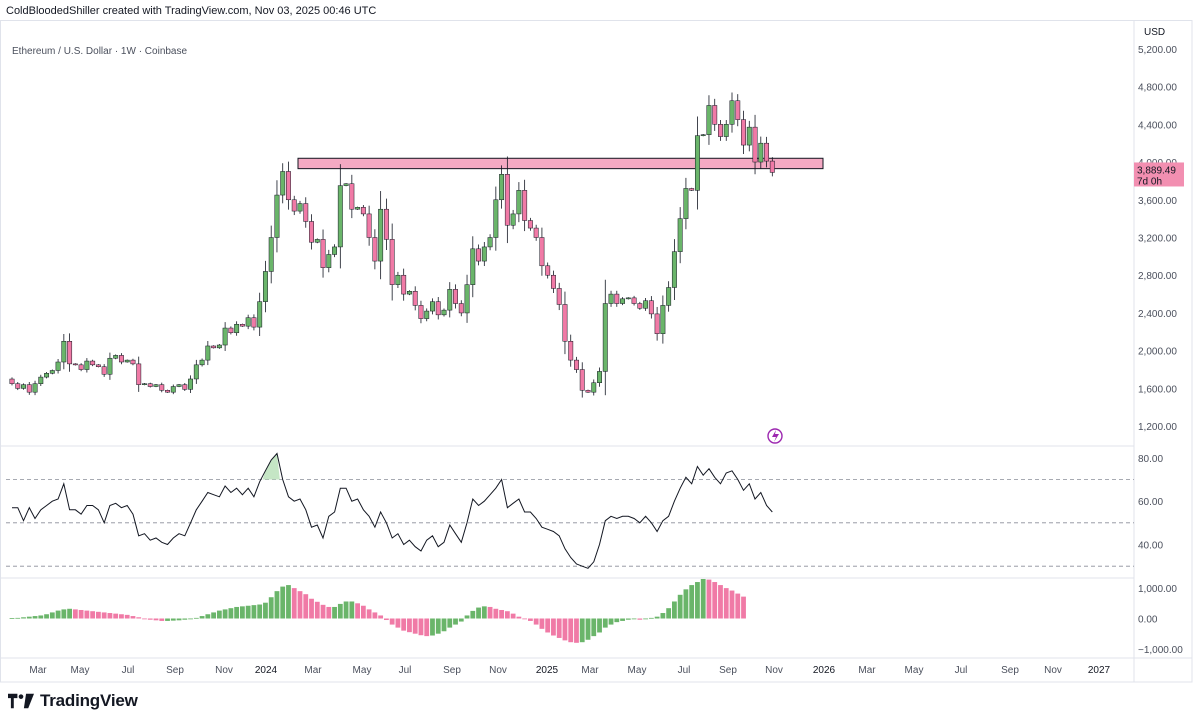 This screenshot has height=724, width=1200. What do you see at coordinates (1154, 32) in the screenshot?
I see `currency-label: USD` at bounding box center [1154, 32].